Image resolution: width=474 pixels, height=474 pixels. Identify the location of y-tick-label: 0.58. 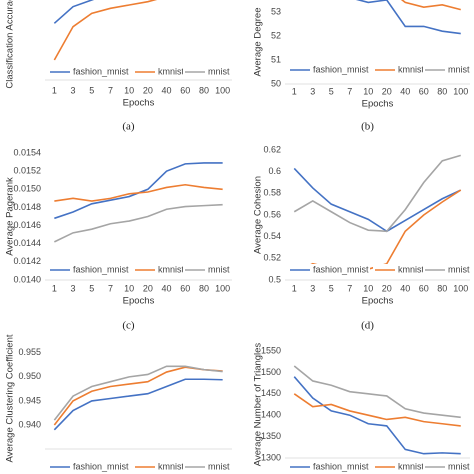
(272, 193).